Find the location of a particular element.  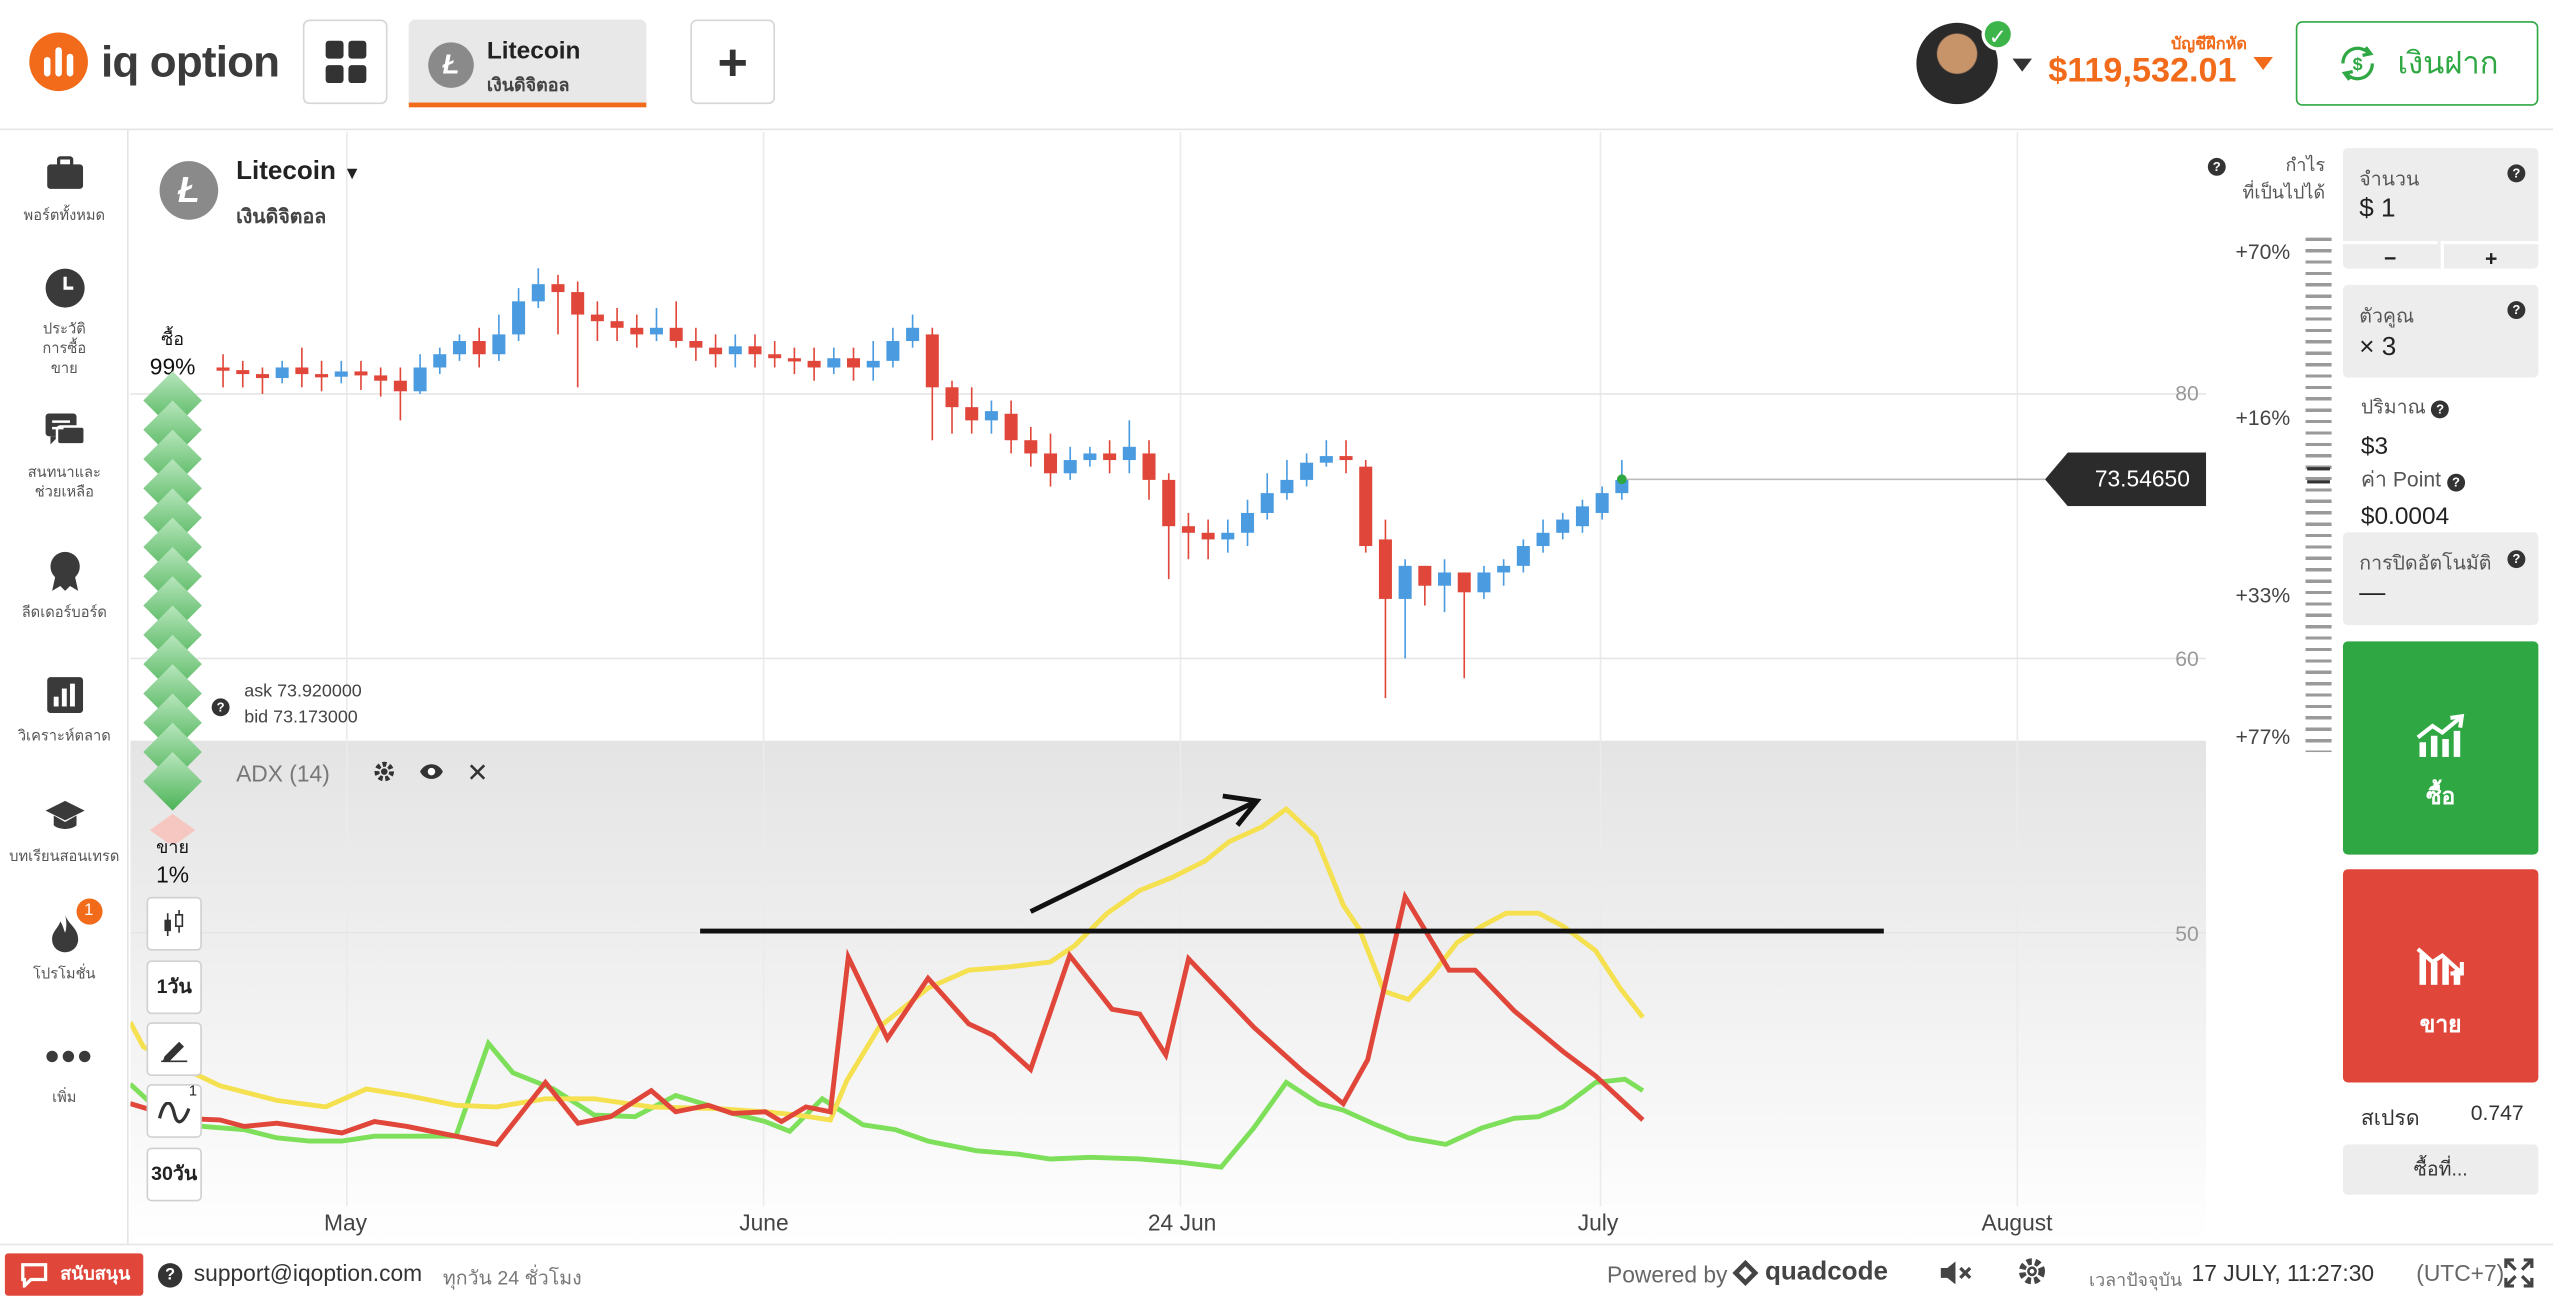

amount-value: $ 1 is located at coordinates (2377, 209).